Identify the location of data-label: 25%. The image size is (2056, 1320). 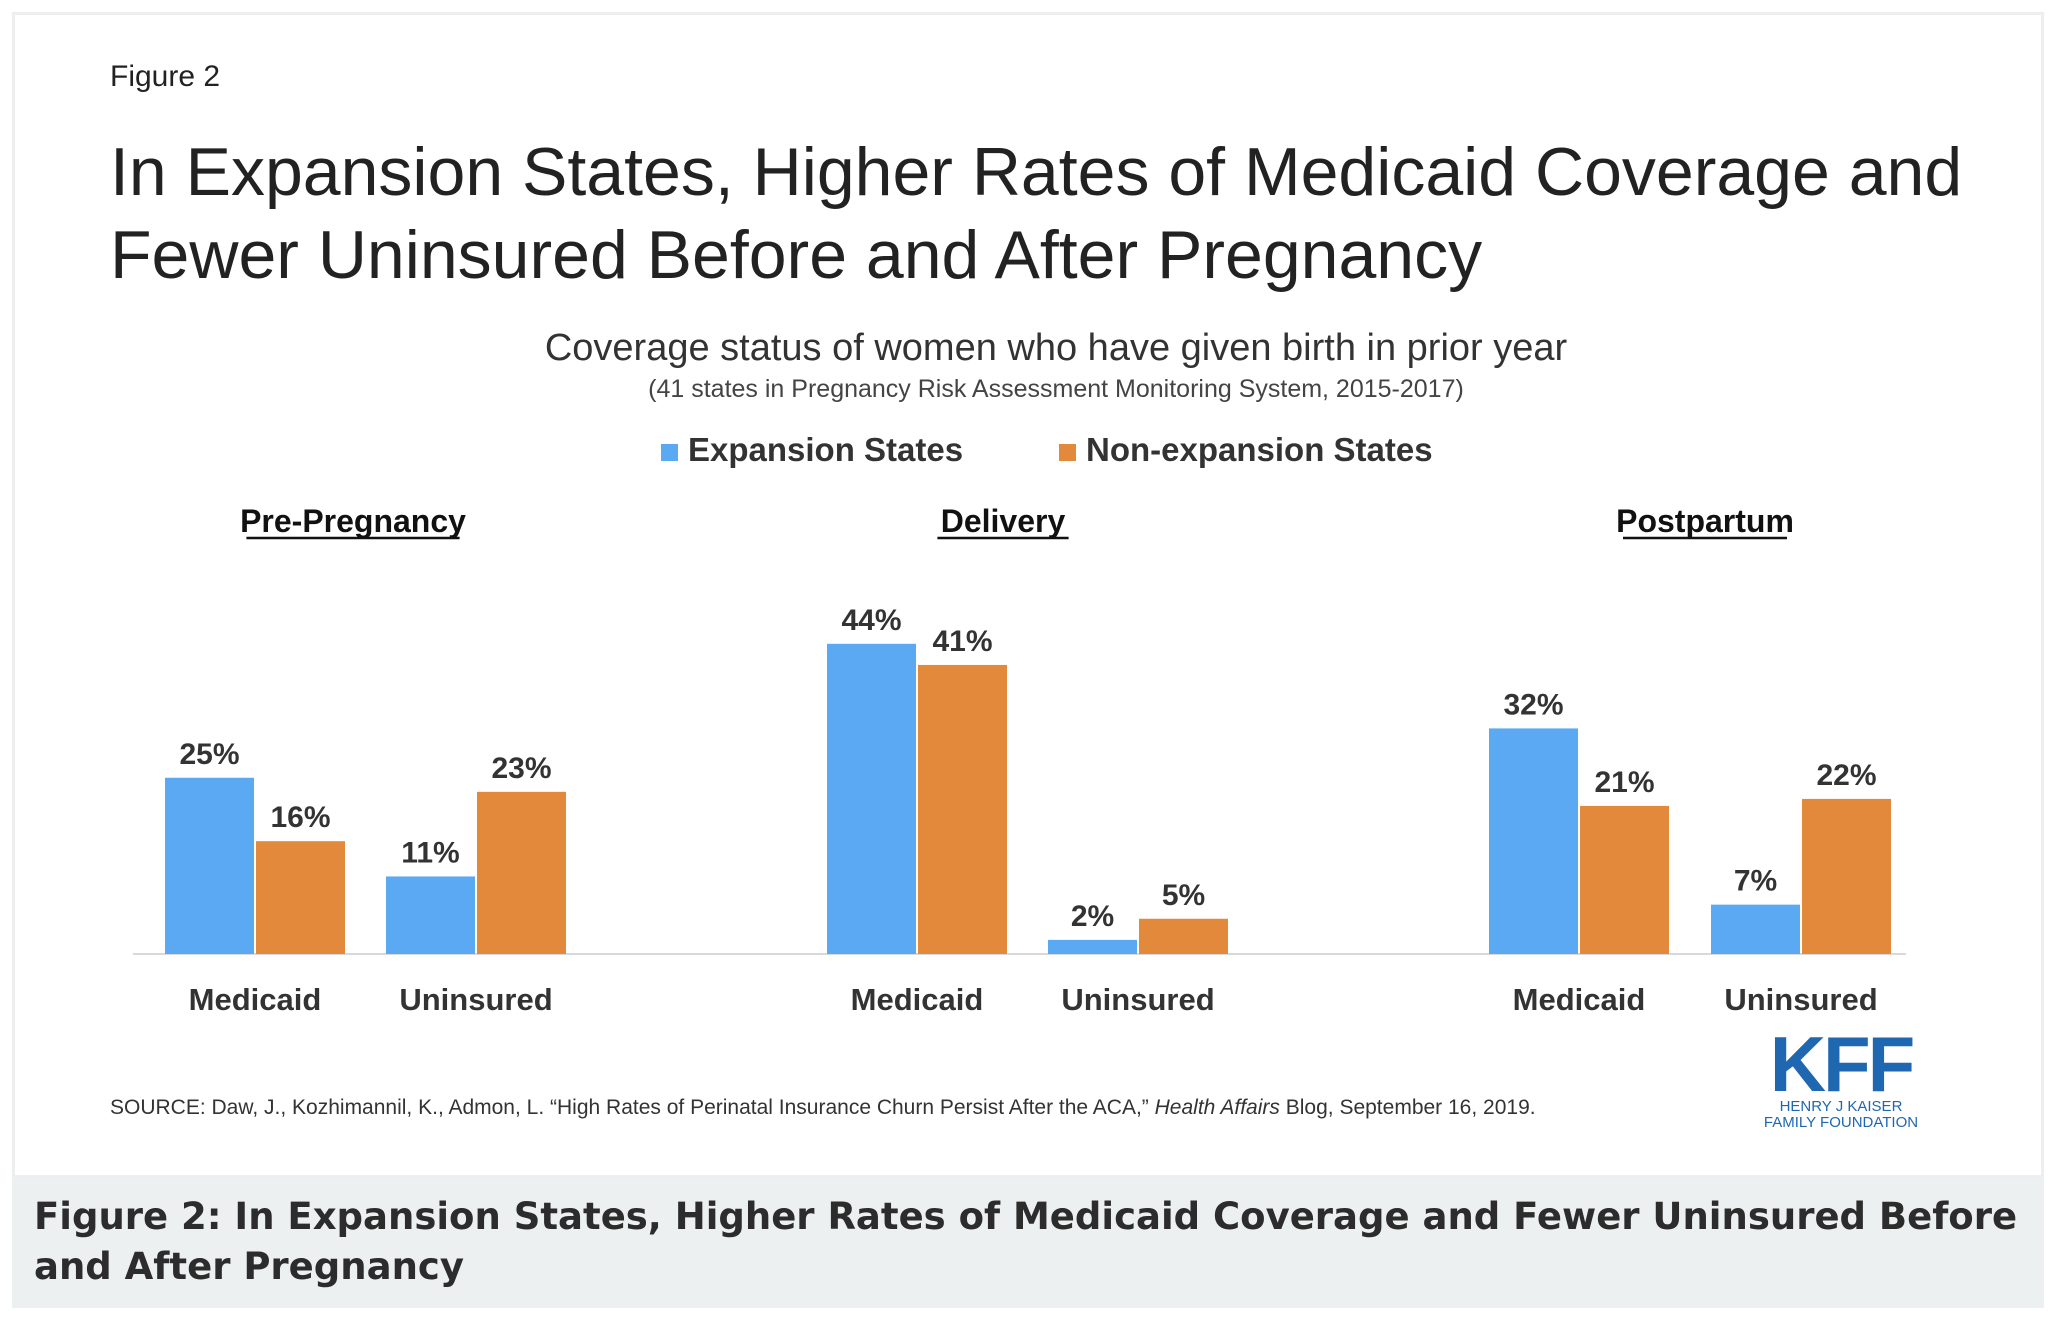
(209, 754).